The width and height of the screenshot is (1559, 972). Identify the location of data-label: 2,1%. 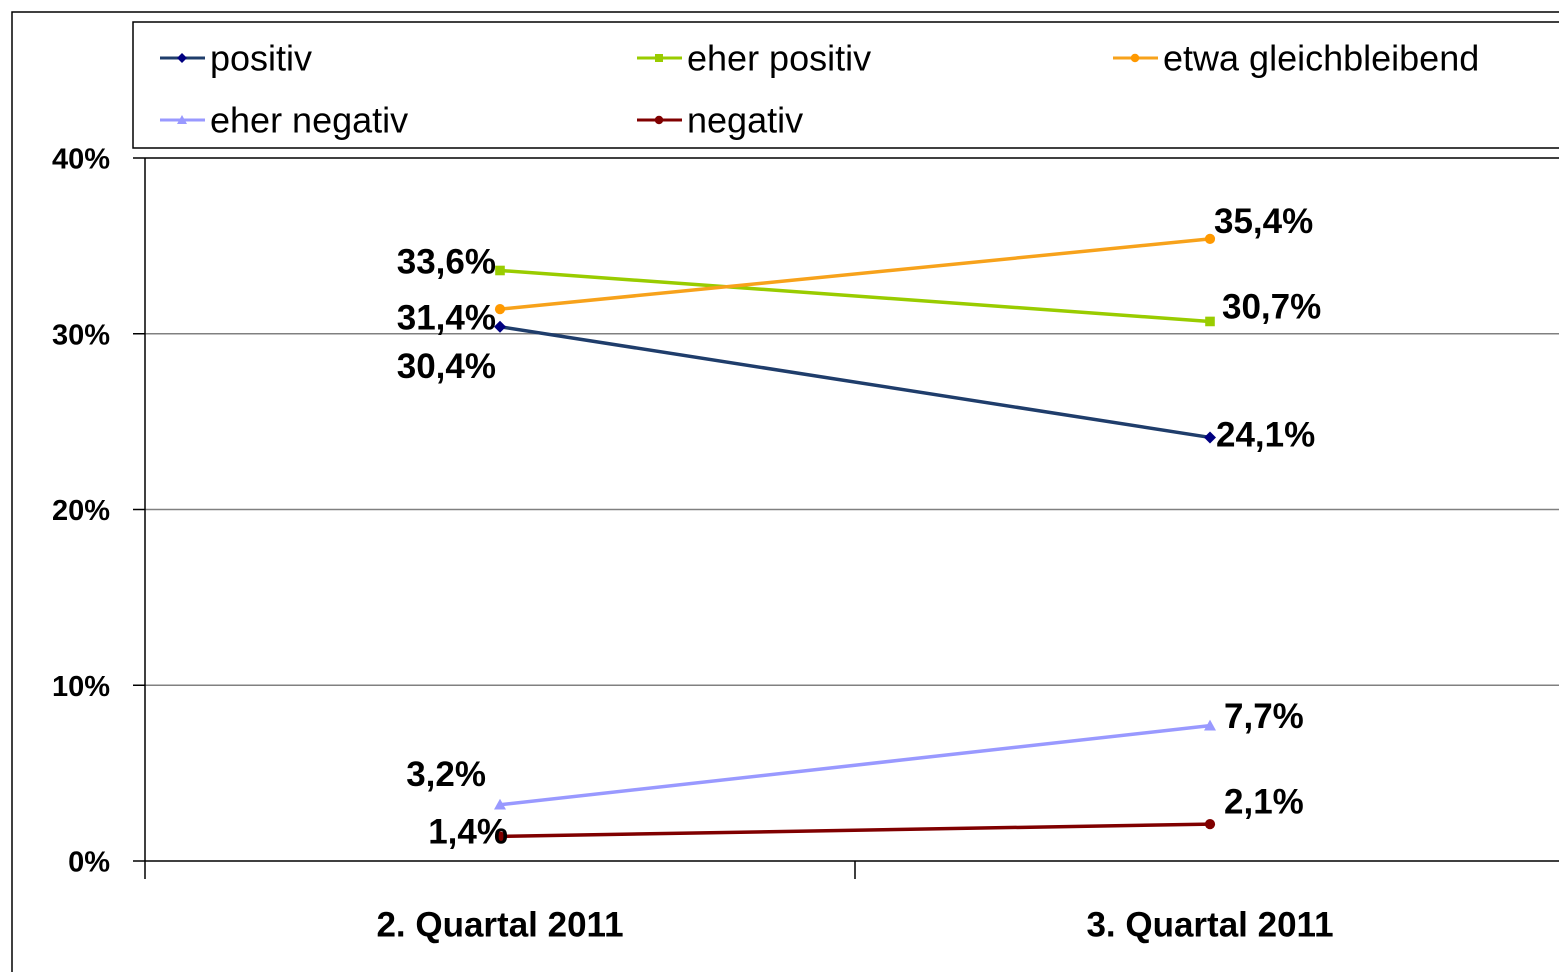
(1264, 801).